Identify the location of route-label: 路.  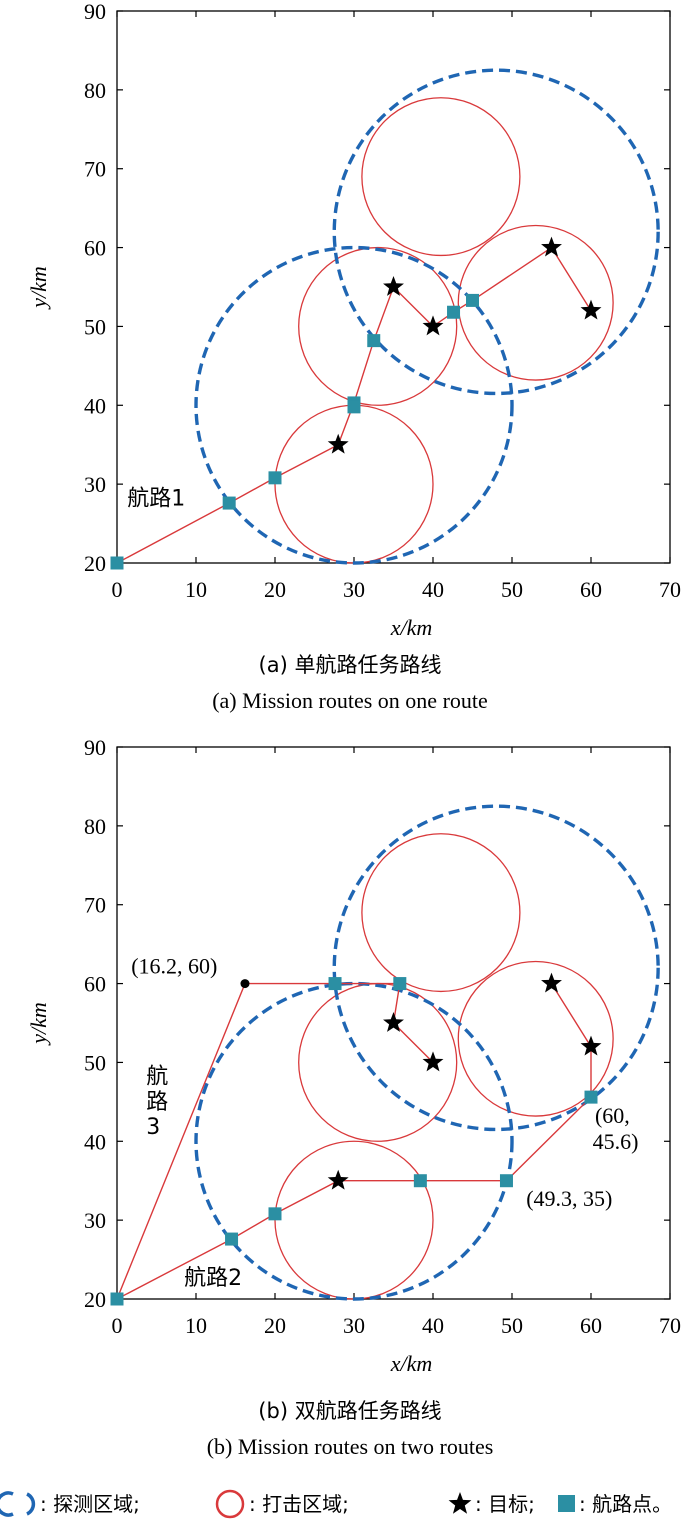
(157, 1102).